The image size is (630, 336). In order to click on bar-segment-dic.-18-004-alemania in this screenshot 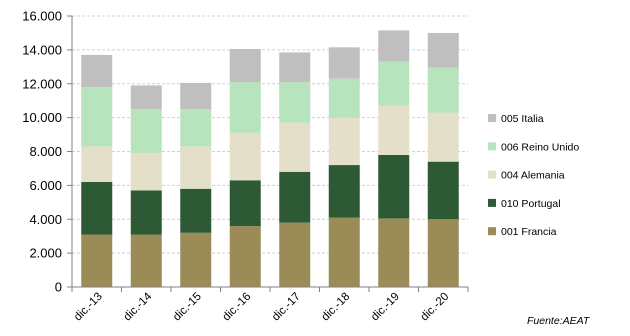, I will do `click(344, 141)`.